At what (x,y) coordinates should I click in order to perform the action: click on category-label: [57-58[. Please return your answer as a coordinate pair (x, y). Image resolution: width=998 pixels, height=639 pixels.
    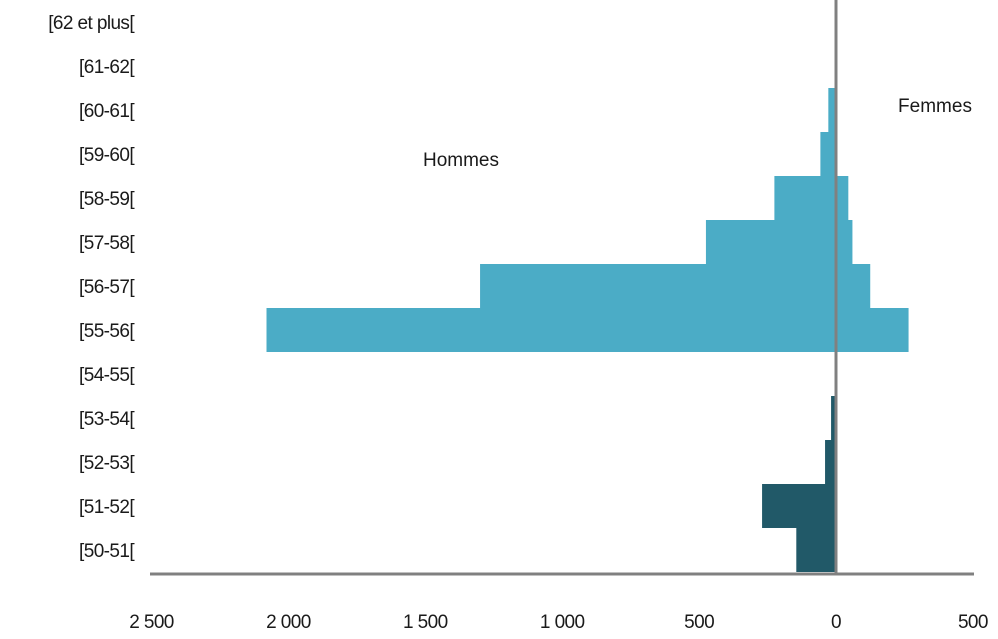
    Looking at the image, I should click on (107, 243).